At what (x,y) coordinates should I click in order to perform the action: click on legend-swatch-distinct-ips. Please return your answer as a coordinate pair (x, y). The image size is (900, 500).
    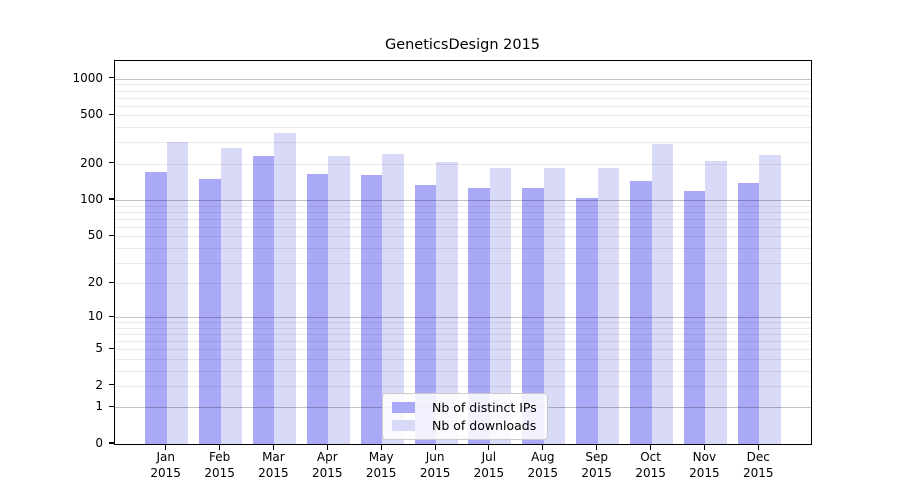
    Looking at the image, I should click on (403, 407).